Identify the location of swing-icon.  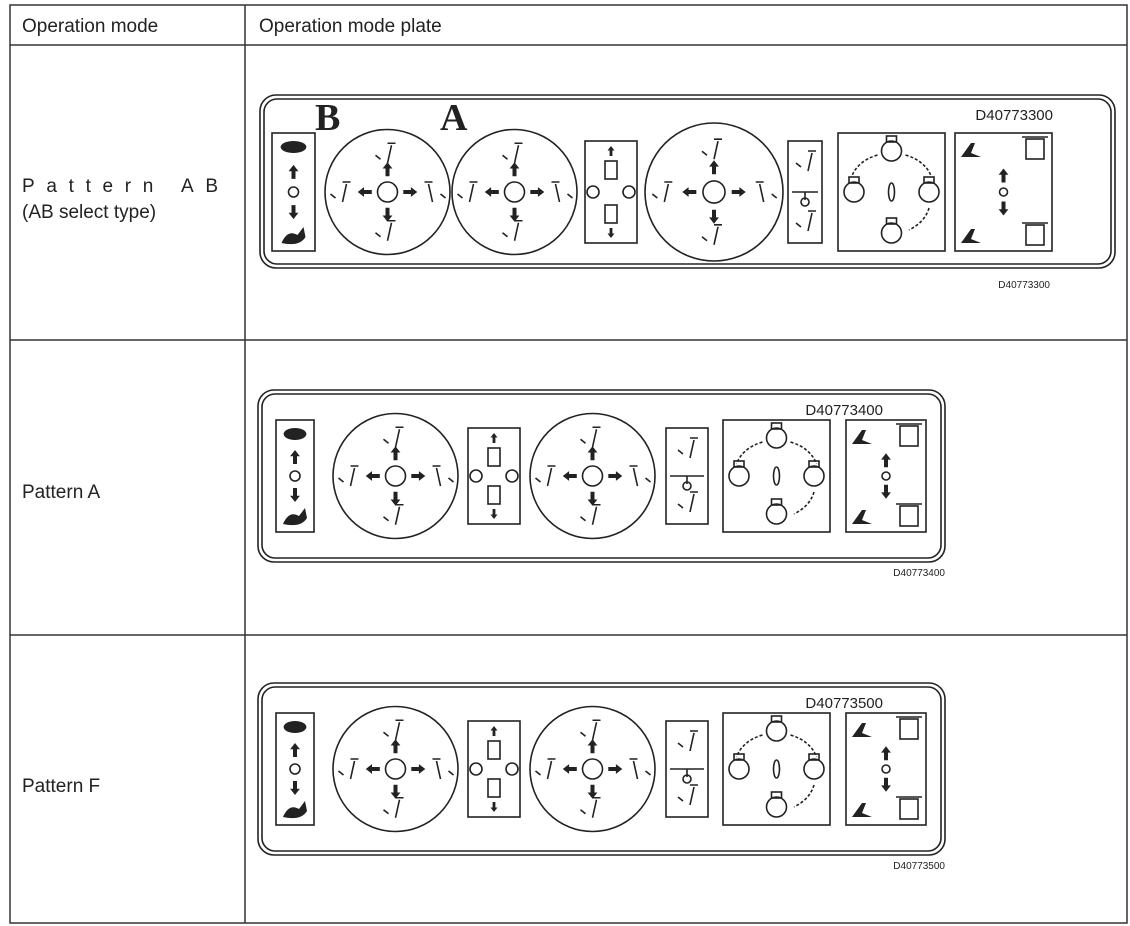
(805, 195).